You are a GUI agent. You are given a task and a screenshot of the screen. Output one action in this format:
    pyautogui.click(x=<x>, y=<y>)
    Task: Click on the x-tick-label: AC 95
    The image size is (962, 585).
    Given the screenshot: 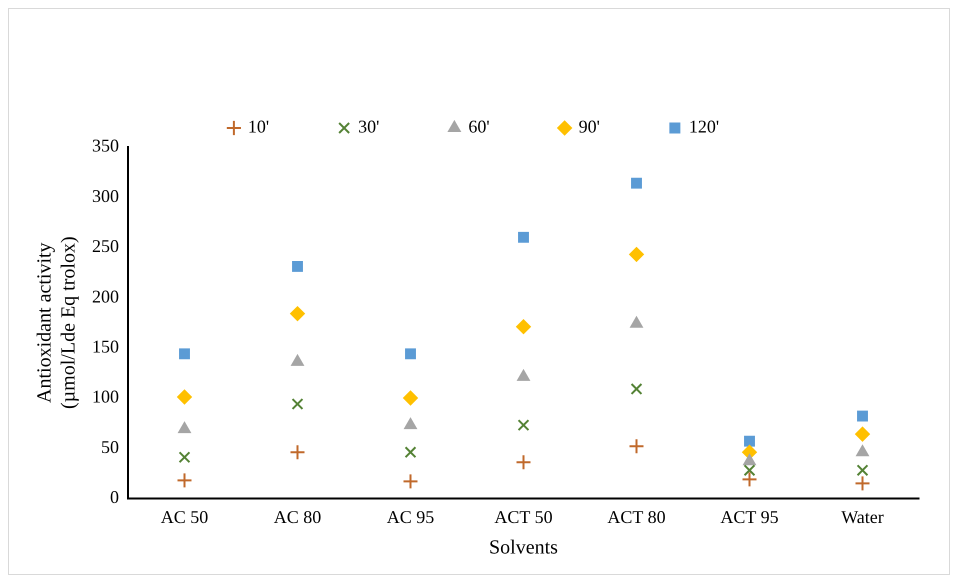 What is the action you would take?
    pyautogui.click(x=410, y=516)
    